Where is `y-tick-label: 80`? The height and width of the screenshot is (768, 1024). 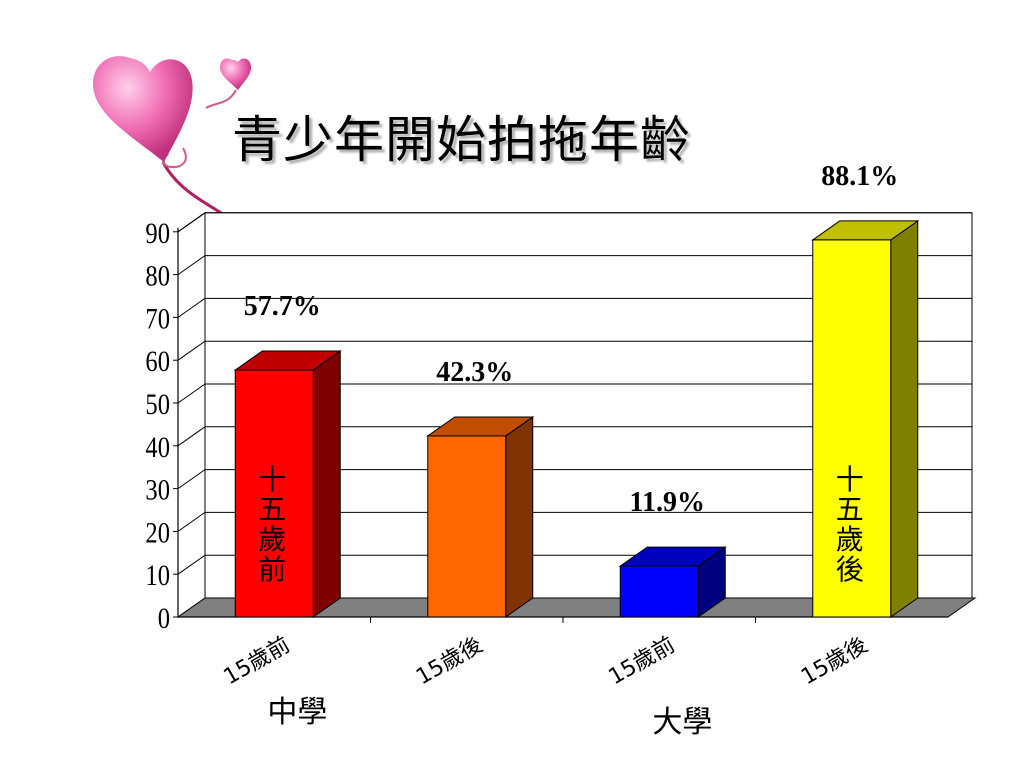
y-tick-label: 80 is located at coordinates (157, 275).